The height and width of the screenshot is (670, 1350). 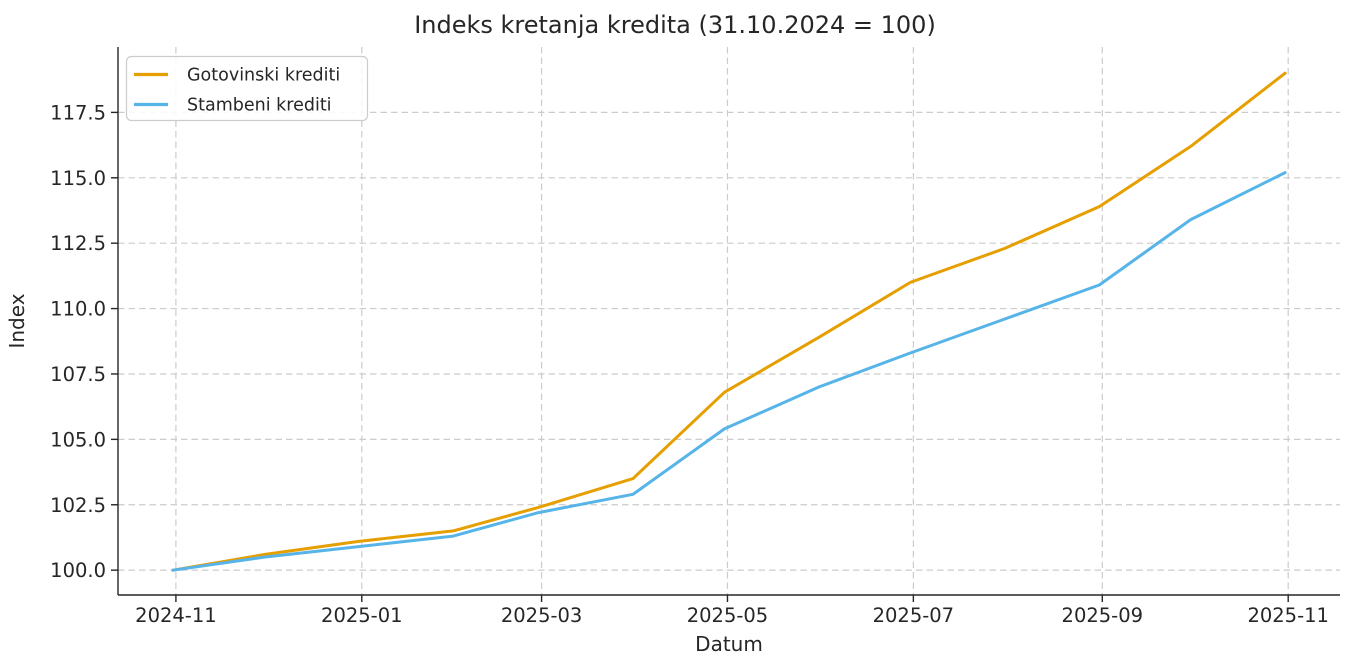 I want to click on y-tick-label: 110.0, so click(x=78, y=309).